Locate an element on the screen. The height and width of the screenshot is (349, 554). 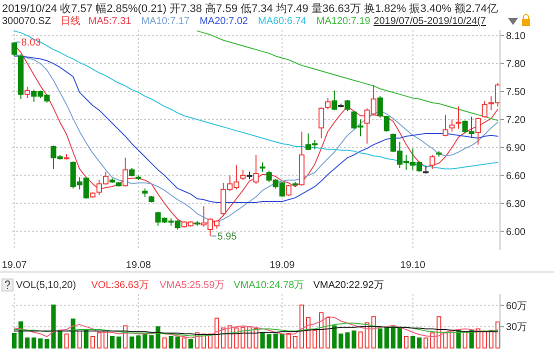
x-tick-label: 19.07 is located at coordinates (15, 265).